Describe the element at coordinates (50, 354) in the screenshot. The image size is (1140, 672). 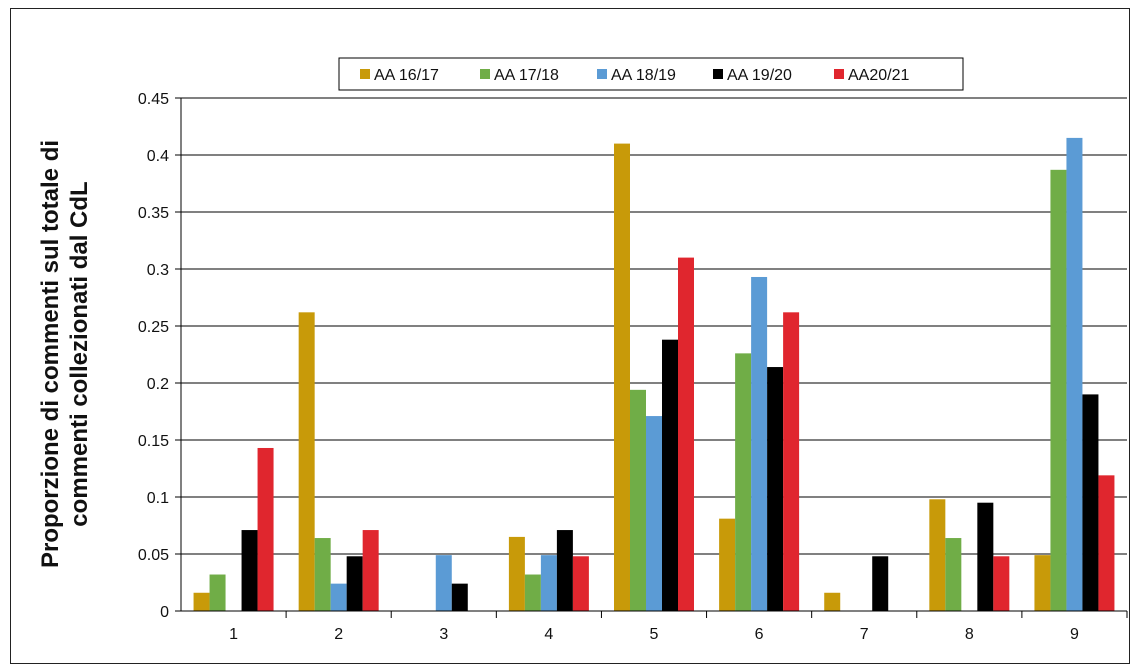
I see `y-axis-label-line-1: Proporzione di commenti sul totale di` at that location.